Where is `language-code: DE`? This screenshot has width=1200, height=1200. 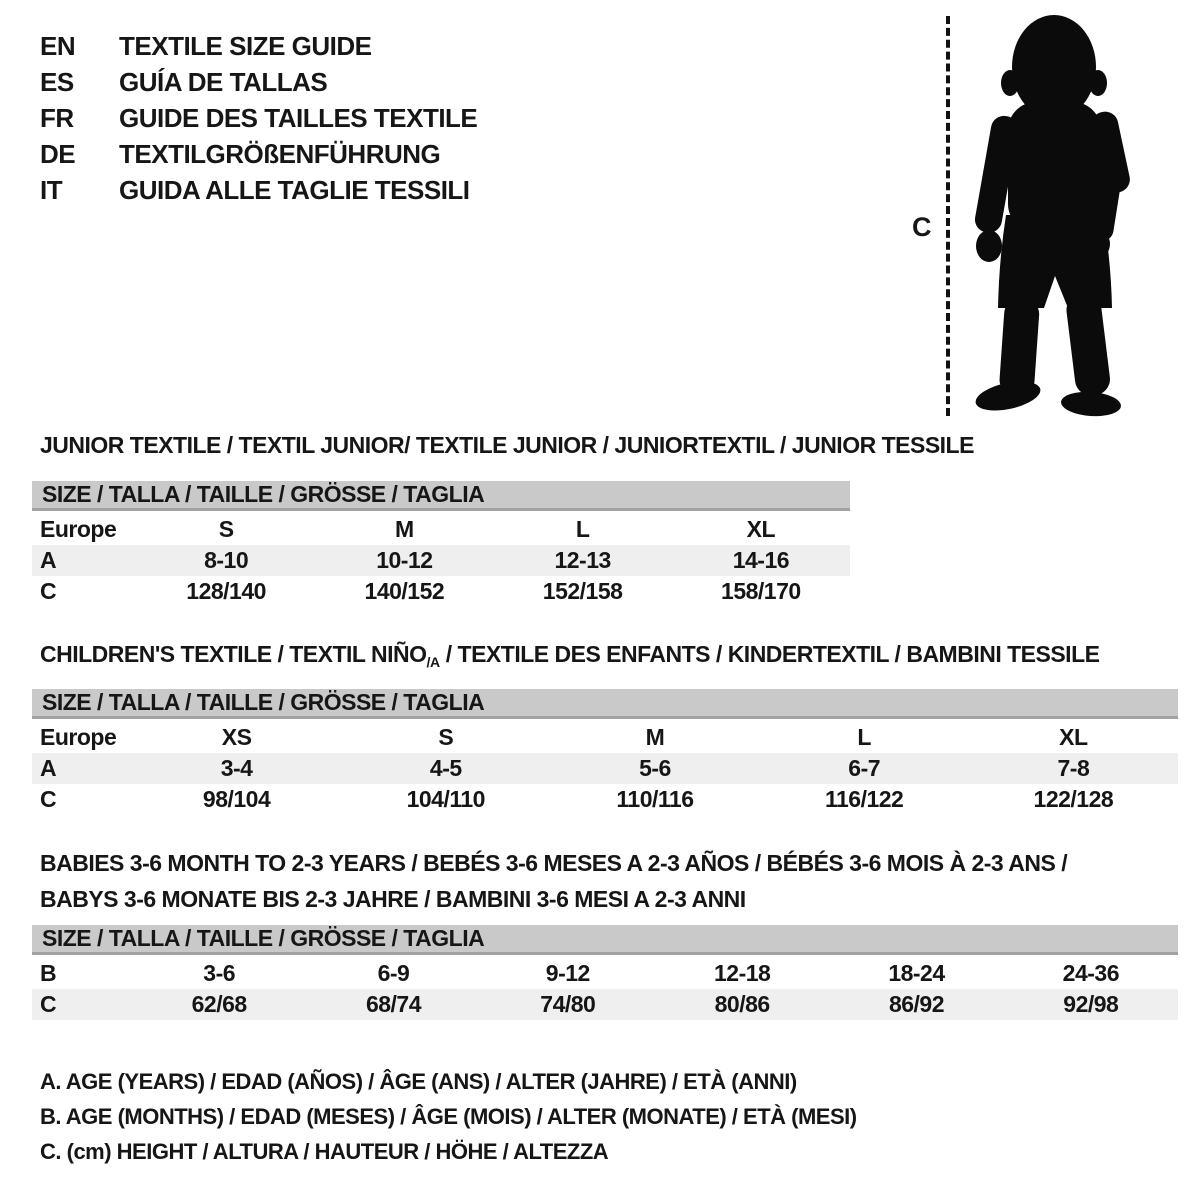
language-code: DE is located at coordinates (58, 154).